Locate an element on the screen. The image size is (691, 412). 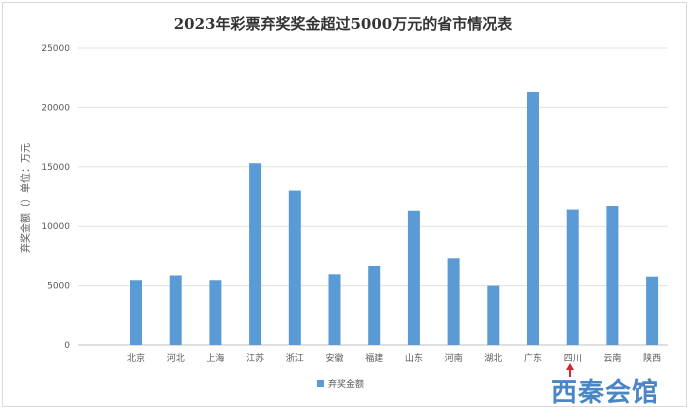
watermark: 西秦会馆 is located at coordinates (605, 385).